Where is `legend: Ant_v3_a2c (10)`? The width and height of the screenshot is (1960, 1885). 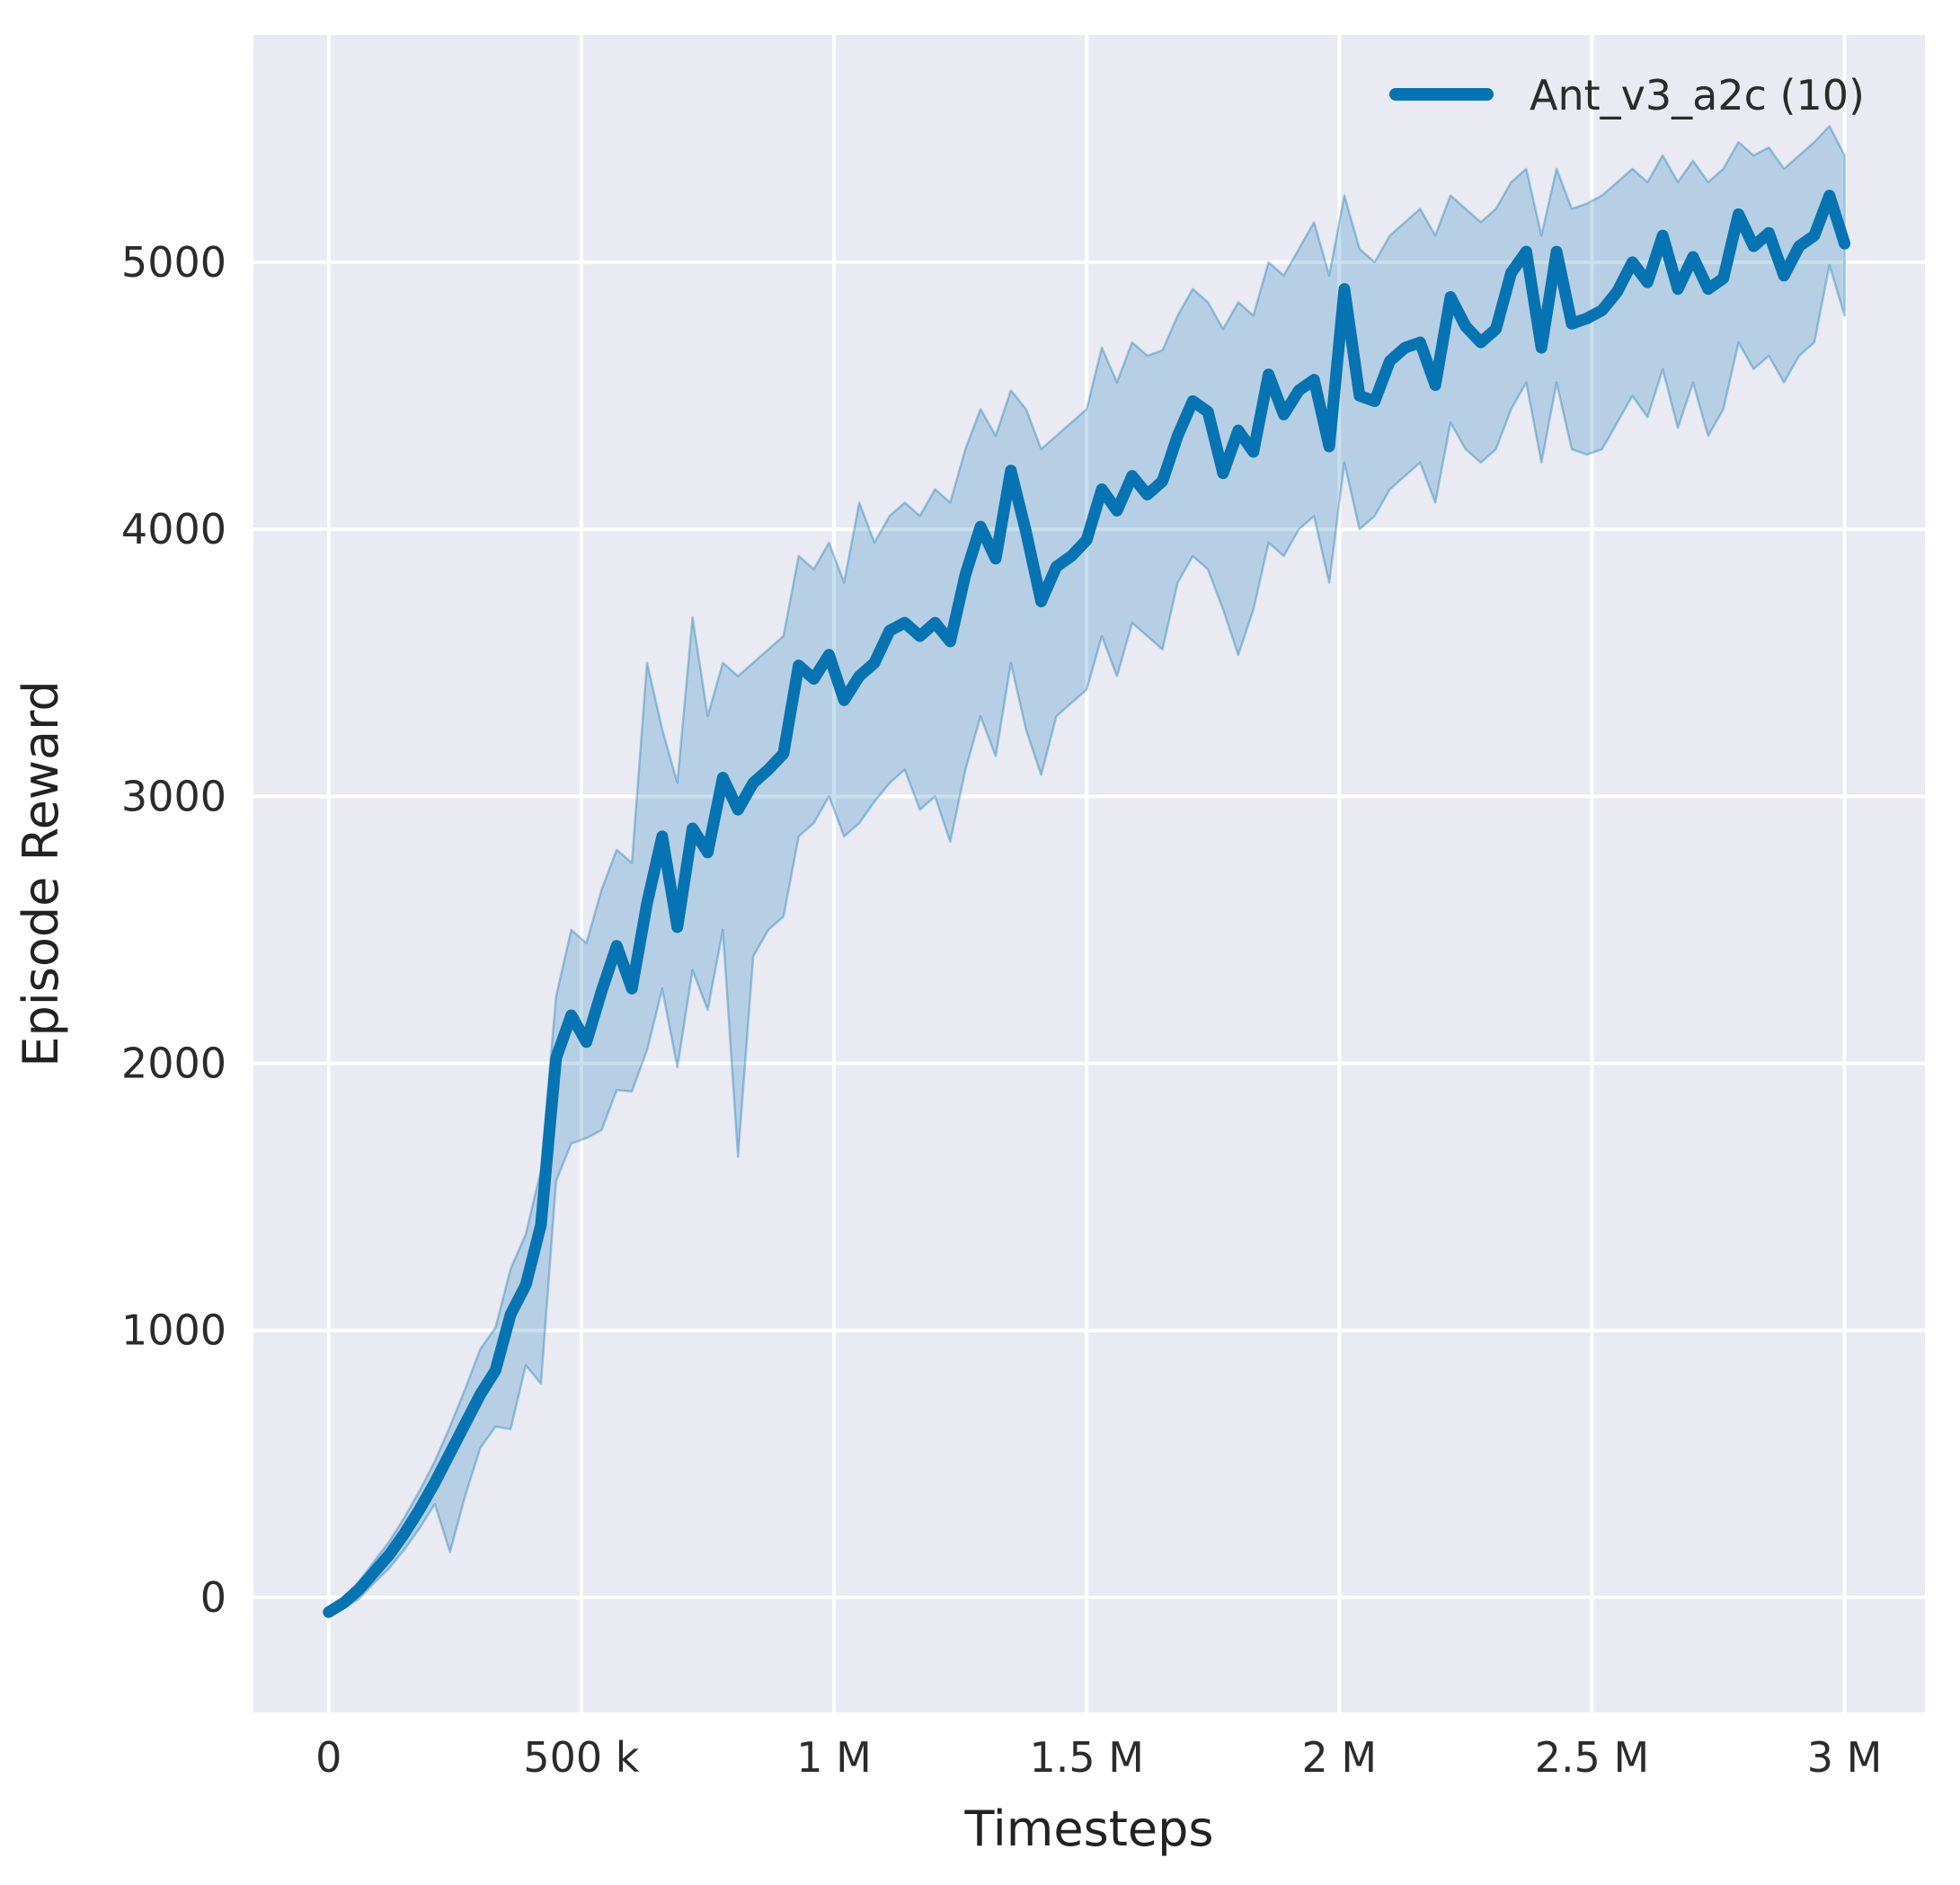
legend: Ant_v3_a2c (10) is located at coordinates (1627, 95).